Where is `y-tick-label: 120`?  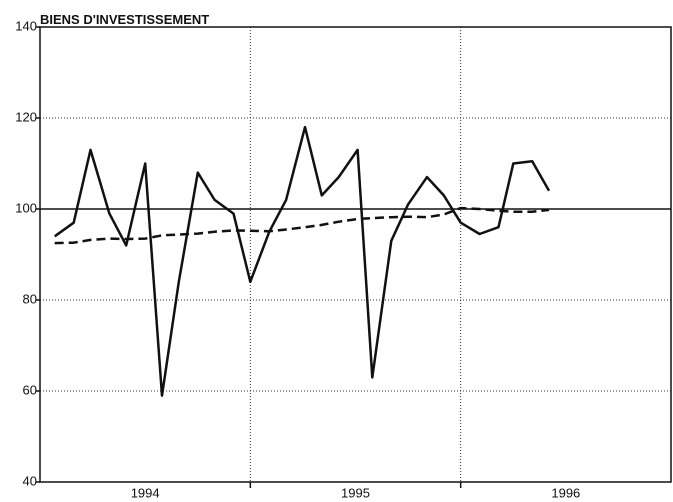
y-tick-label: 120 is located at coordinates (26, 116).